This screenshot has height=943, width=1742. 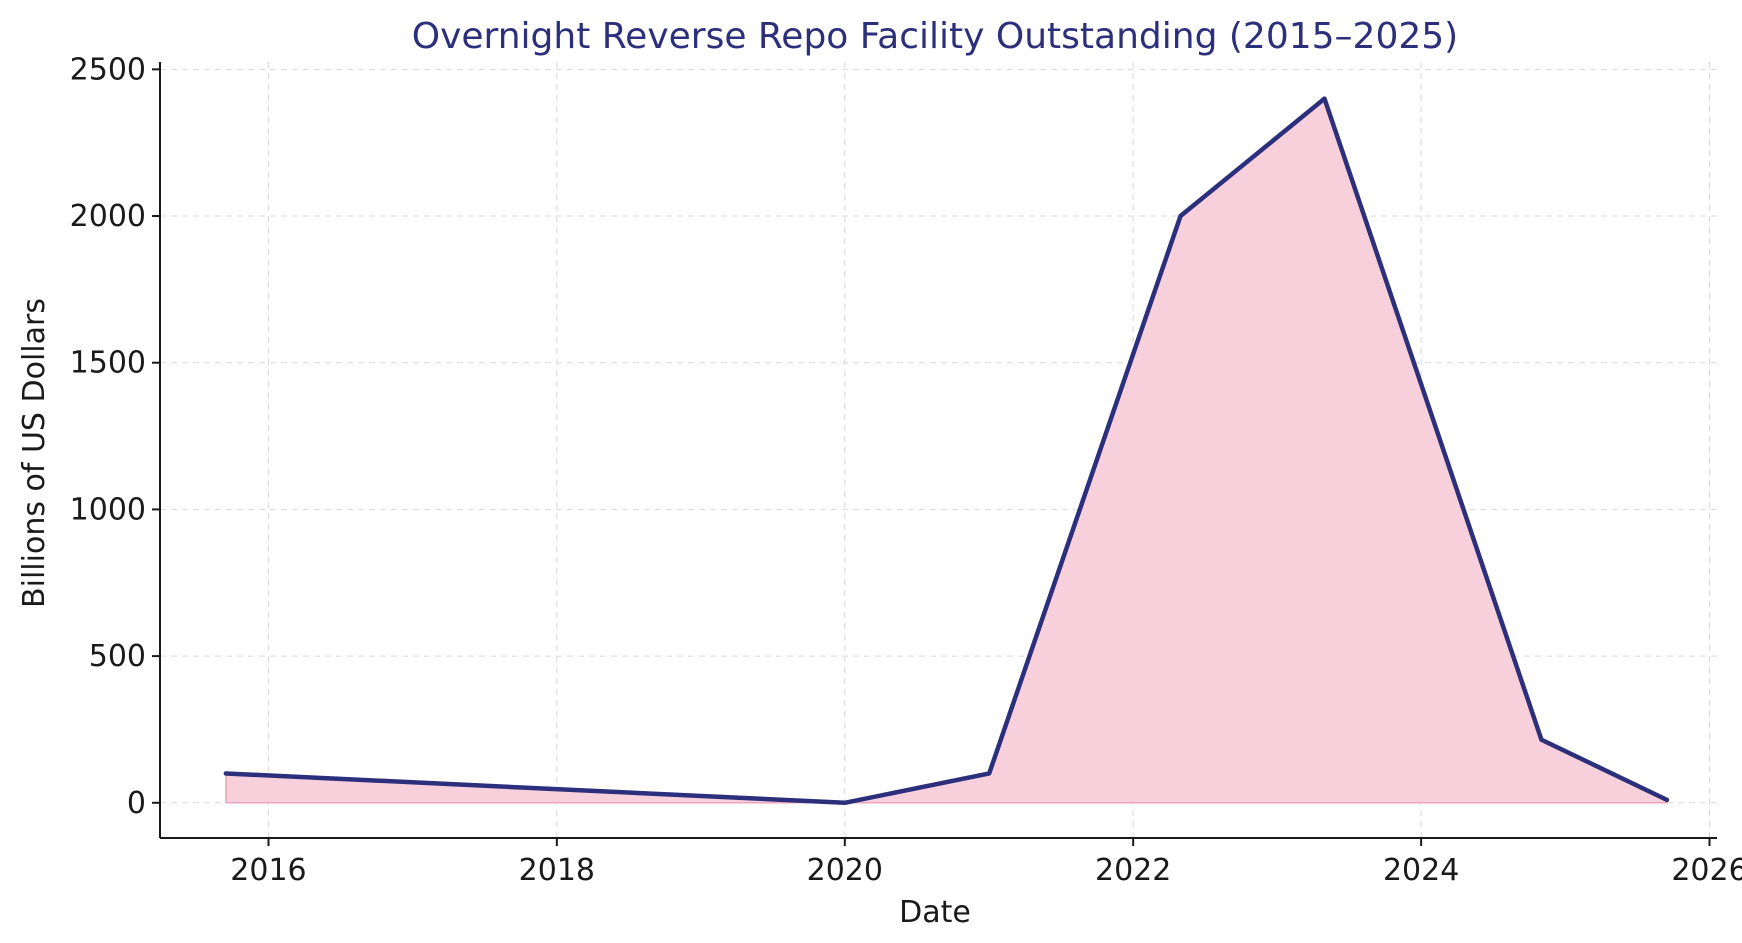 I want to click on y-tick-label: 1500, so click(x=108, y=363).